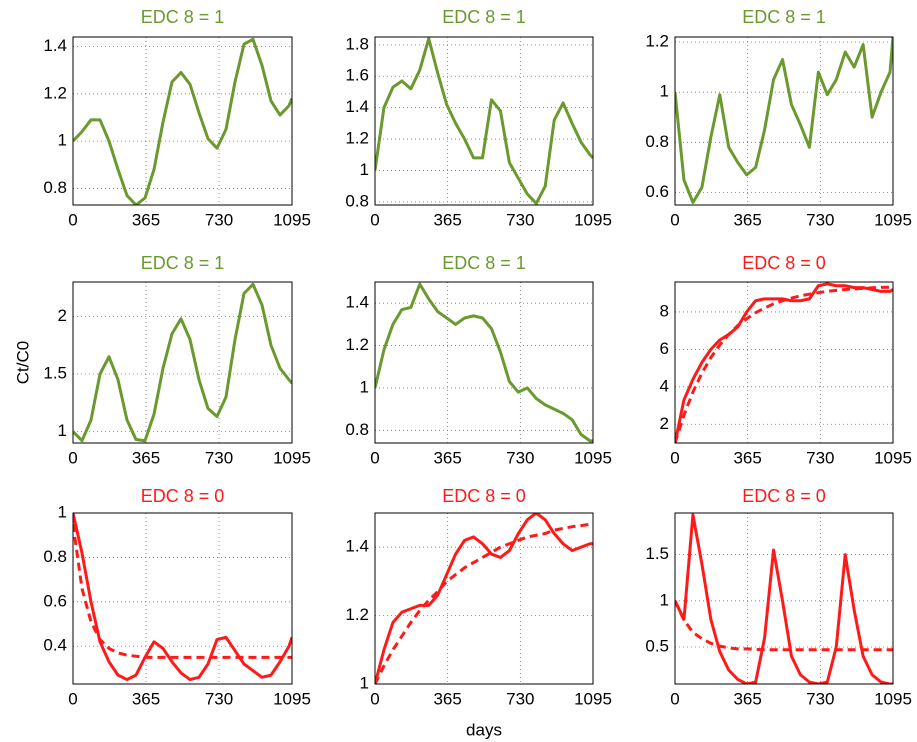 This screenshot has width=917, height=742. I want to click on x-axis-label: days, so click(484, 729).